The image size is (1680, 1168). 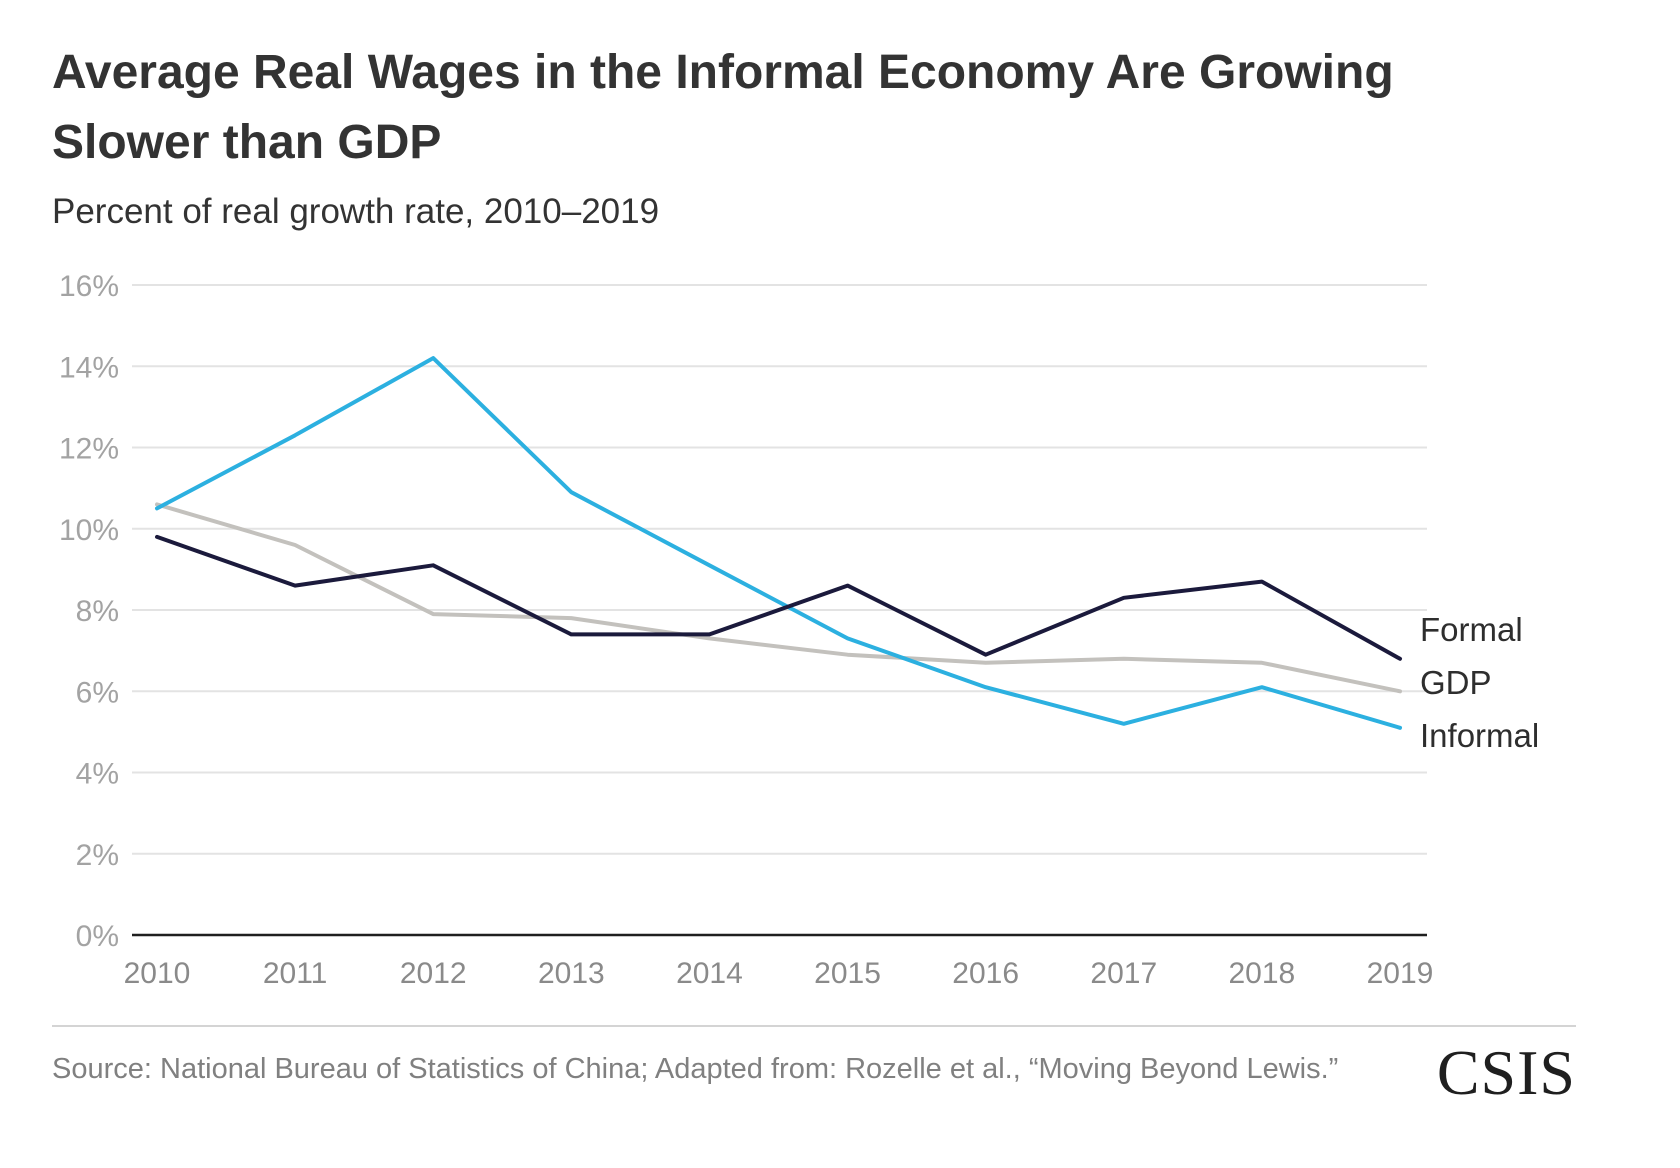 I want to click on y-tick-label: 0%, so click(x=97, y=936).